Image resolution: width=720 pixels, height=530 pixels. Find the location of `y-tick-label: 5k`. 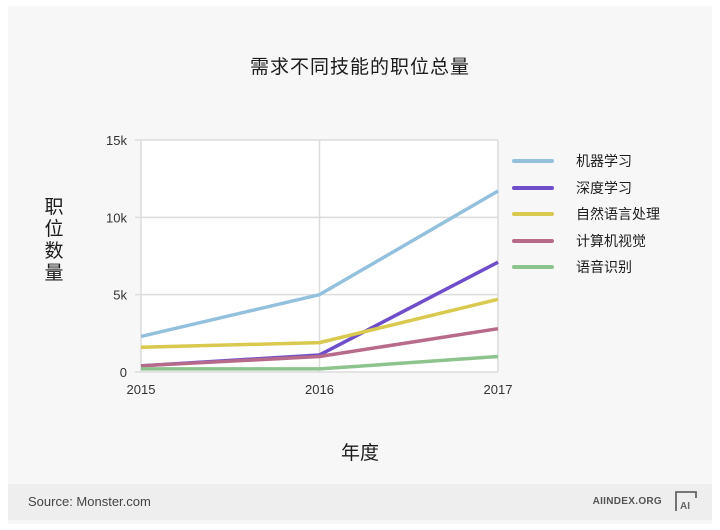

y-tick-label: 5k is located at coordinates (120, 295).